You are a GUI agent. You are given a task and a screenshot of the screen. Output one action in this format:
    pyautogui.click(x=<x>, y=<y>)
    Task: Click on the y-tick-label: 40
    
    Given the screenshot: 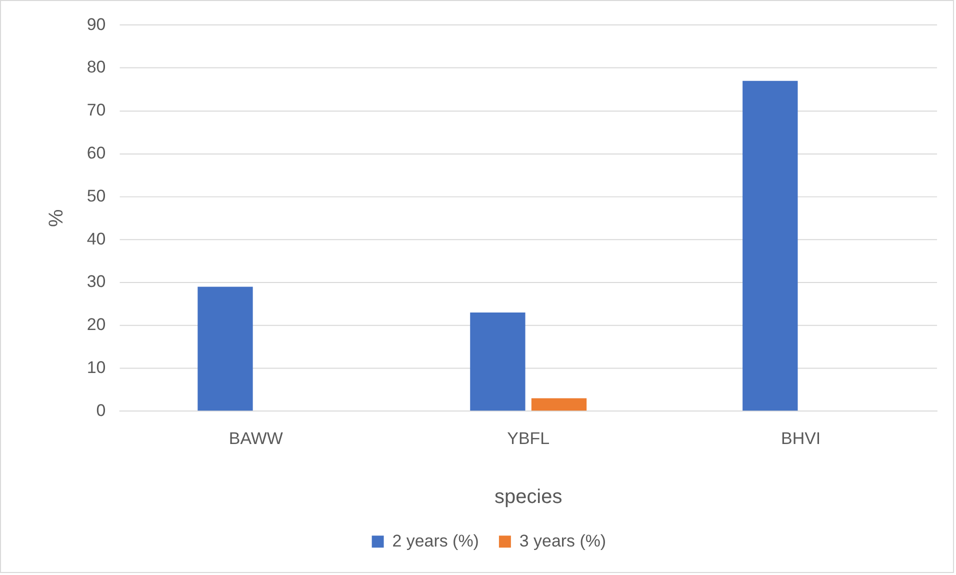 What is the action you would take?
    pyautogui.click(x=96, y=238)
    